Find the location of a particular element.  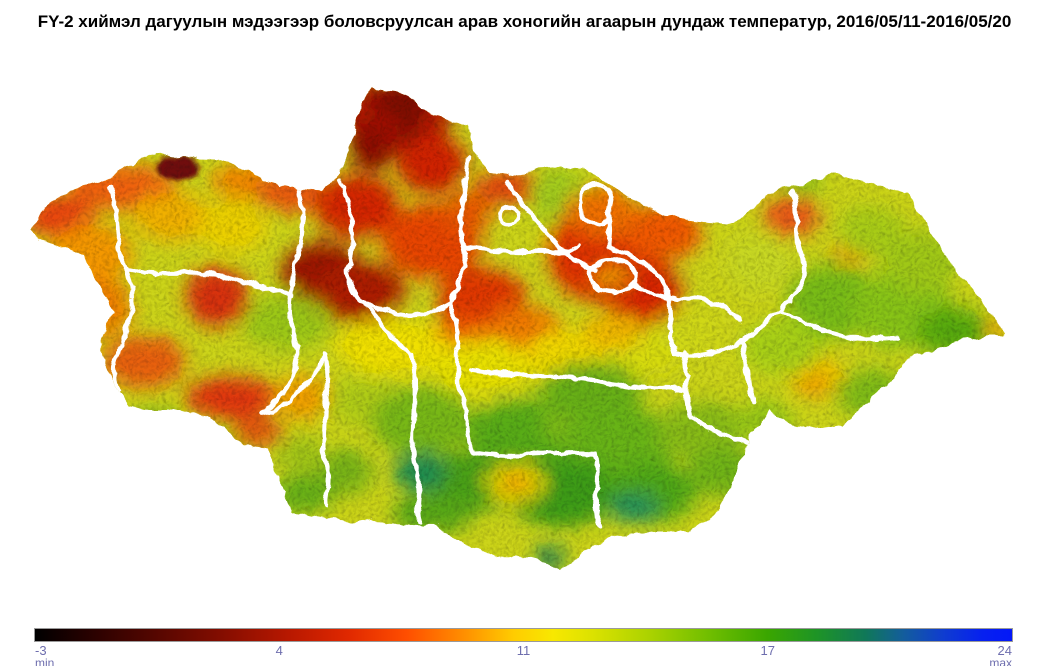

darkhan-uul-enclave-border is located at coordinates (593, 203).